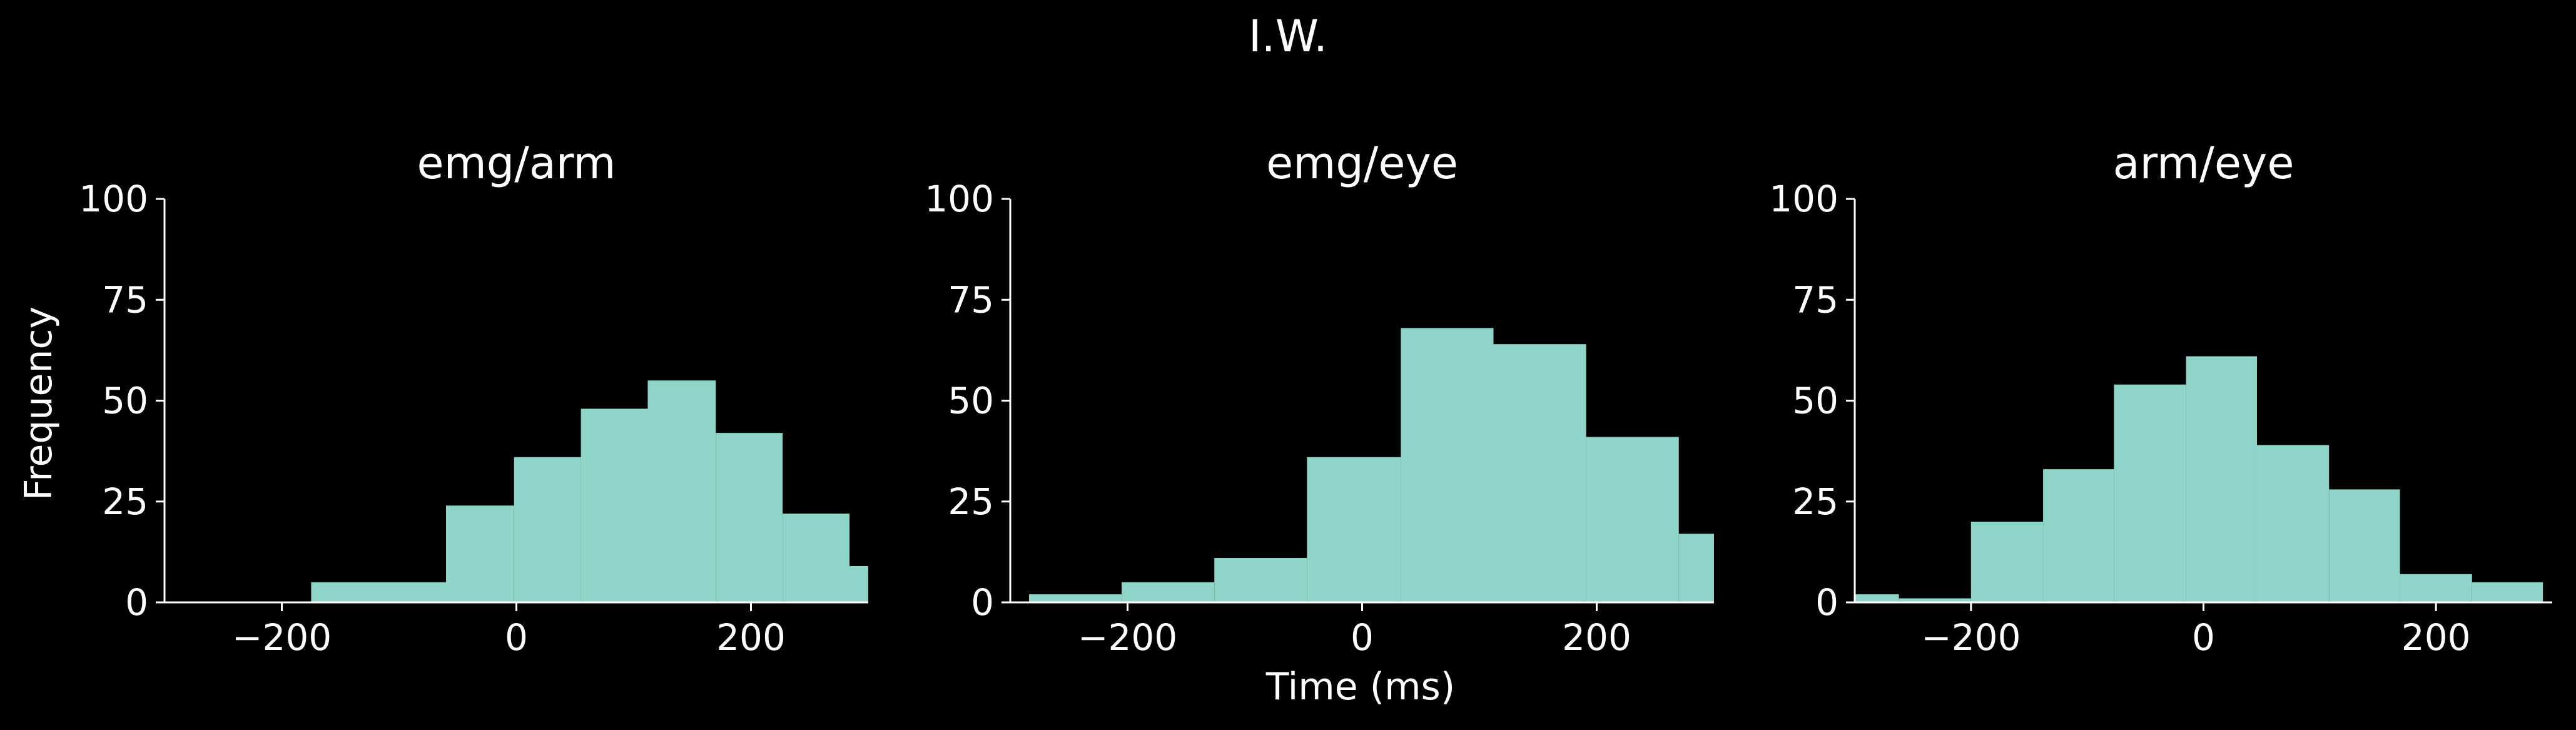 Image resolution: width=2576 pixels, height=730 pixels. I want to click on x-tick-label-arm-eye--200: −200, so click(1971, 637).